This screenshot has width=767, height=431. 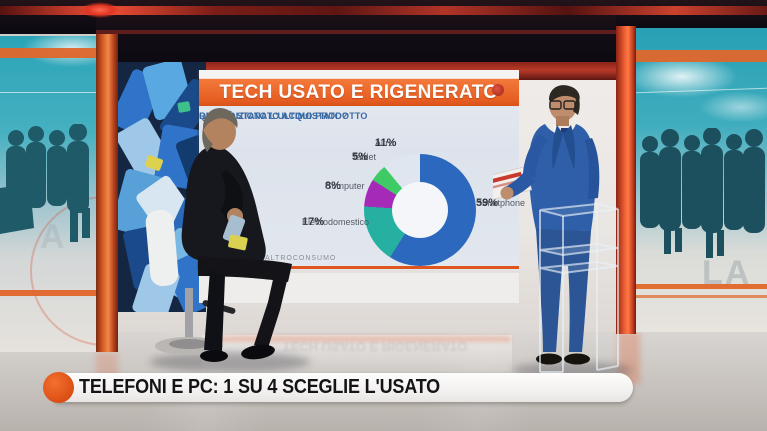 What do you see at coordinates (234, 229) in the screenshot?
I see `held-phone` at bounding box center [234, 229].